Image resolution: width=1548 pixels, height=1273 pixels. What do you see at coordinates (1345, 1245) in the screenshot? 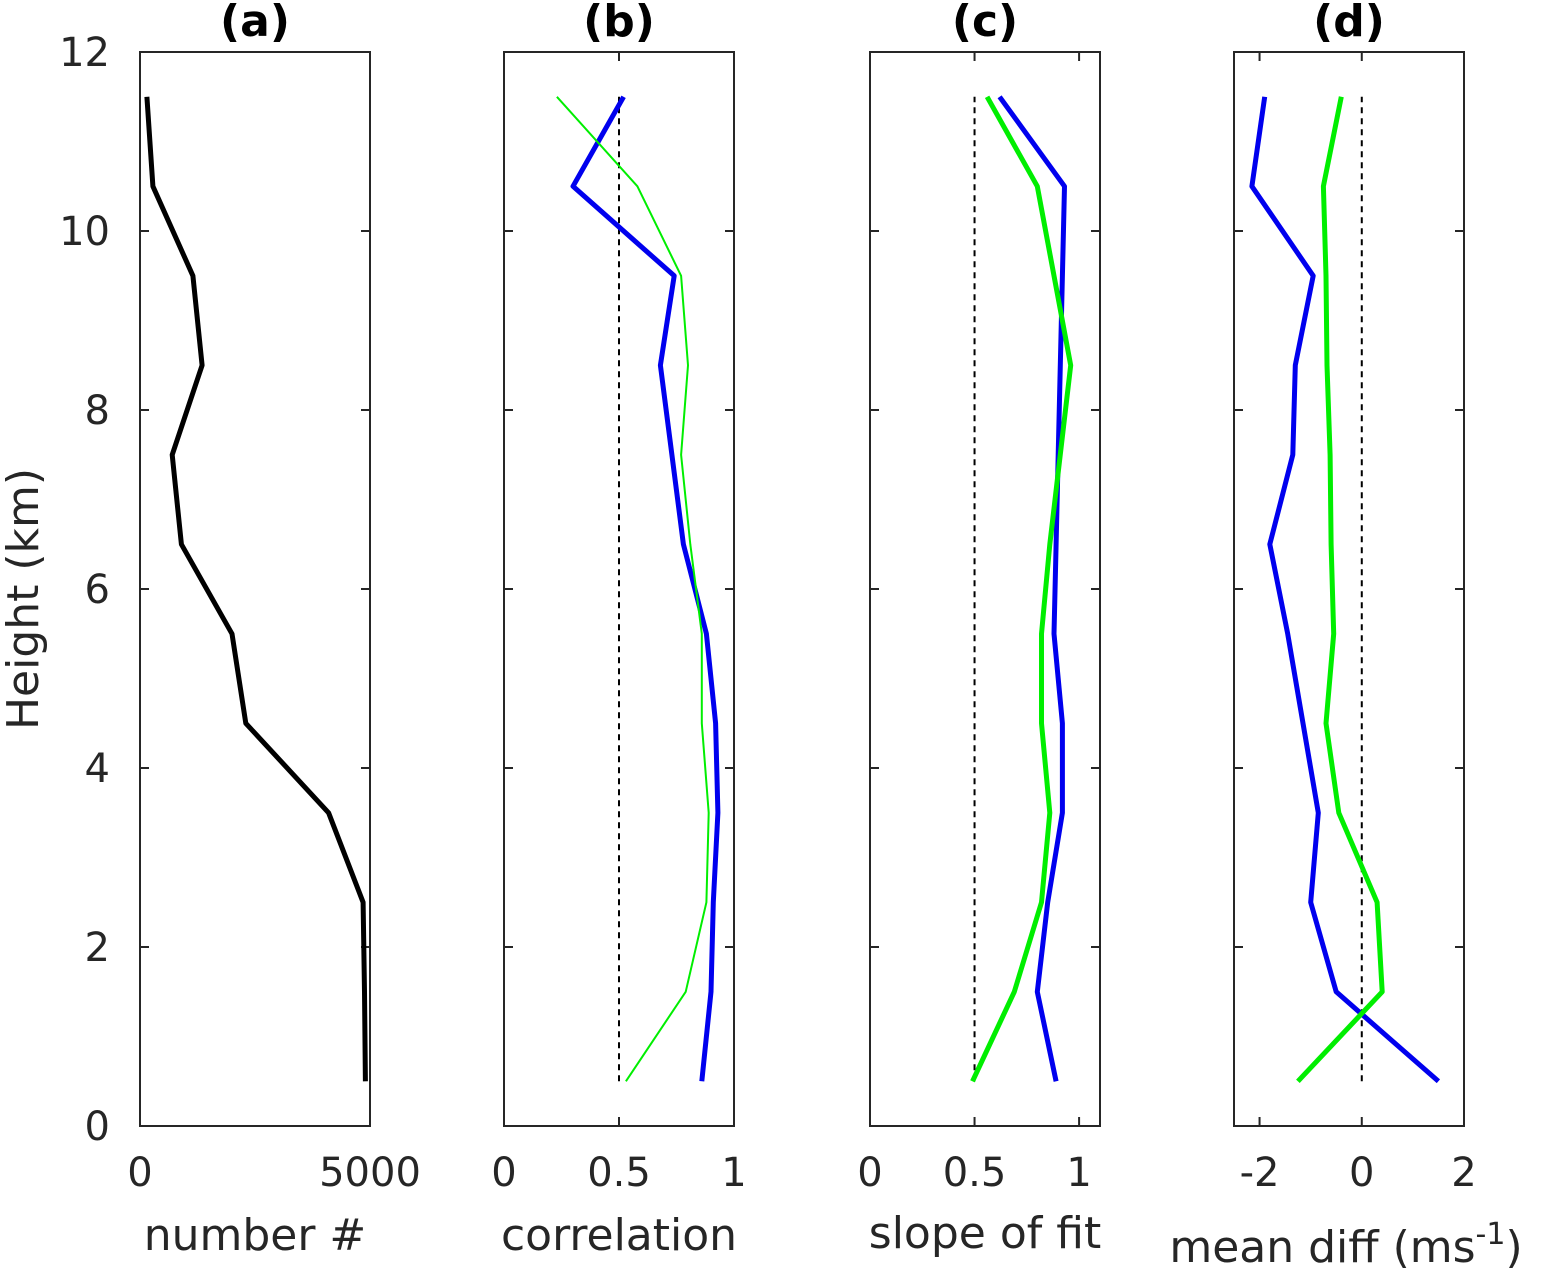
I see `x-axis-label: mean diff (ms-1)` at bounding box center [1345, 1245].